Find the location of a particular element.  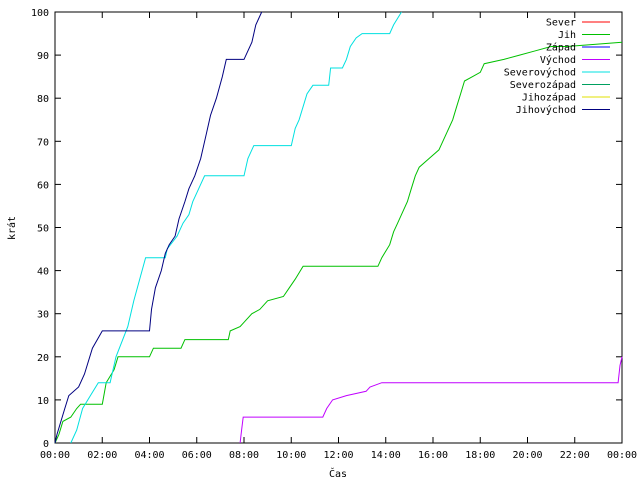

legend-label: Západ is located at coordinates (561, 48).